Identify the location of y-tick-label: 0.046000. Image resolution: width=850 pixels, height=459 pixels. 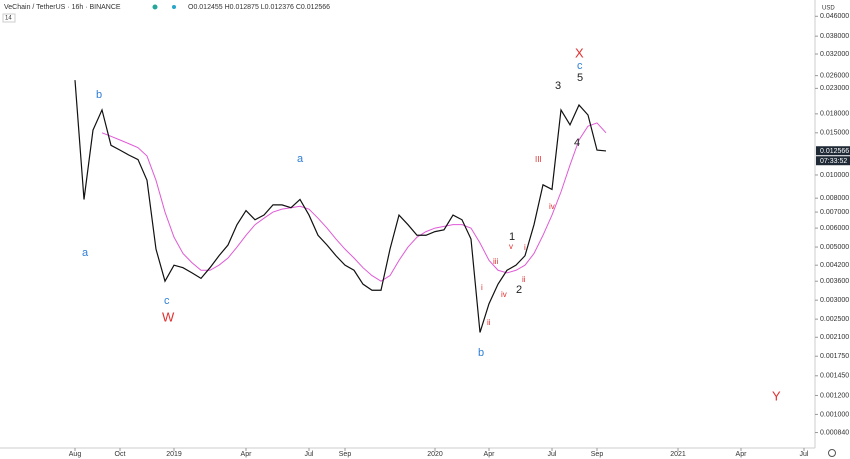
(834, 16).